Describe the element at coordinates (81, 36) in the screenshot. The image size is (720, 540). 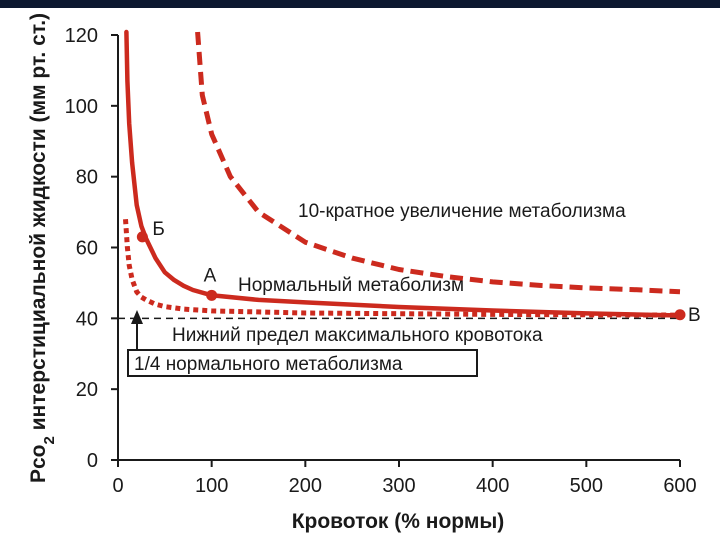
I see `y-tick-label: 120` at that location.